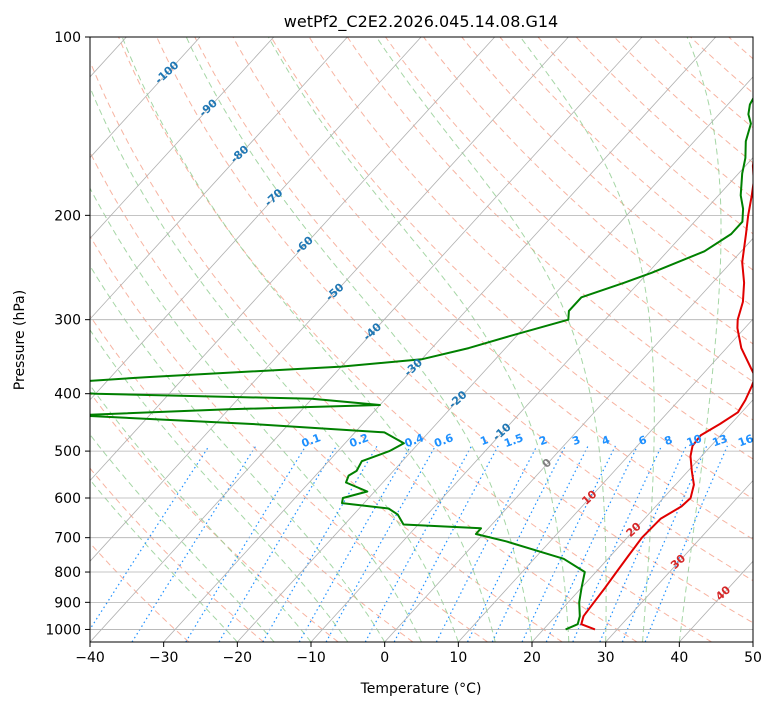 Image resolution: width=775 pixels, height=708 pixels. What do you see at coordinates (418, 654) in the screenshot?
I see `x-axis-ticks: −40 −30 −20 −10 0 10 20 30 40 50` at bounding box center [418, 654].